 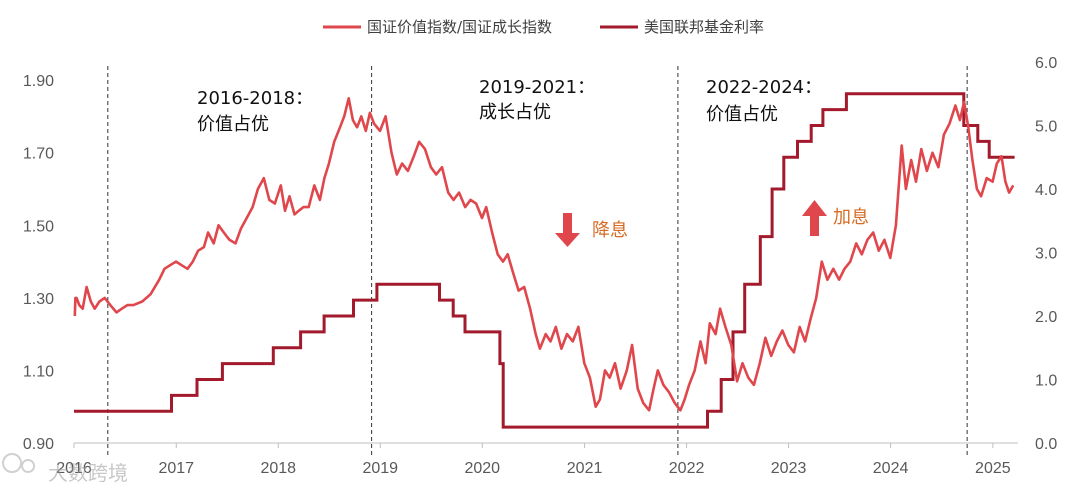 I want to click on annotation-1-label: 价值占优, so click(x=233, y=124).